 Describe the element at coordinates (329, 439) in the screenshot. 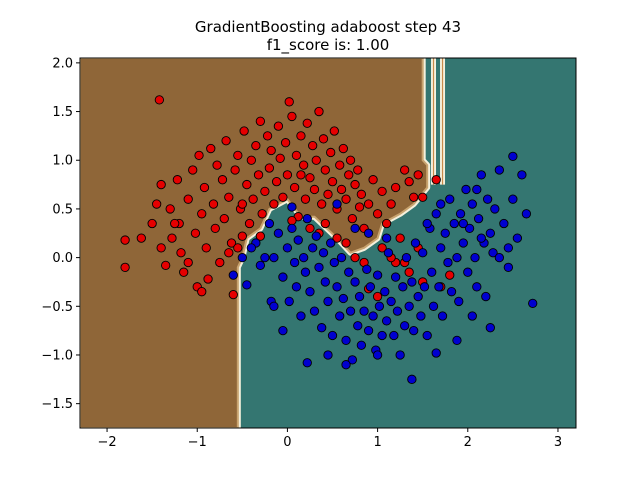

I see `x-axis: −2 −1 0 1 2 3` at that location.